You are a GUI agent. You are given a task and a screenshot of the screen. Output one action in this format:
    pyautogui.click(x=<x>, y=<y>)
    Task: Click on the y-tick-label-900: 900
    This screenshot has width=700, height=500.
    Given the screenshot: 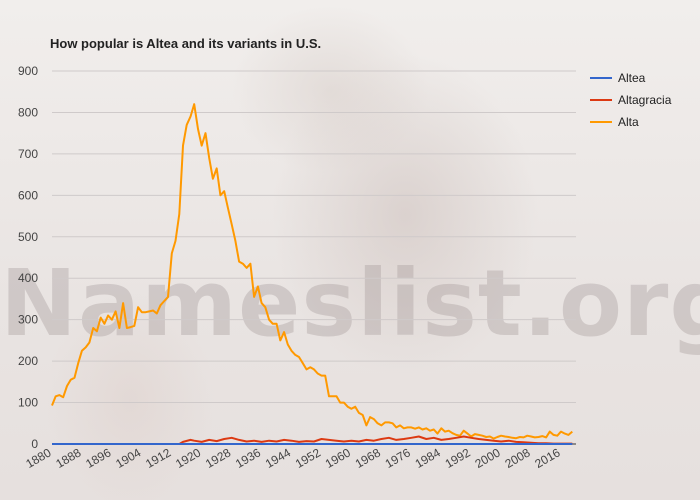 What is the action you would take?
    pyautogui.click(x=28, y=71)
    